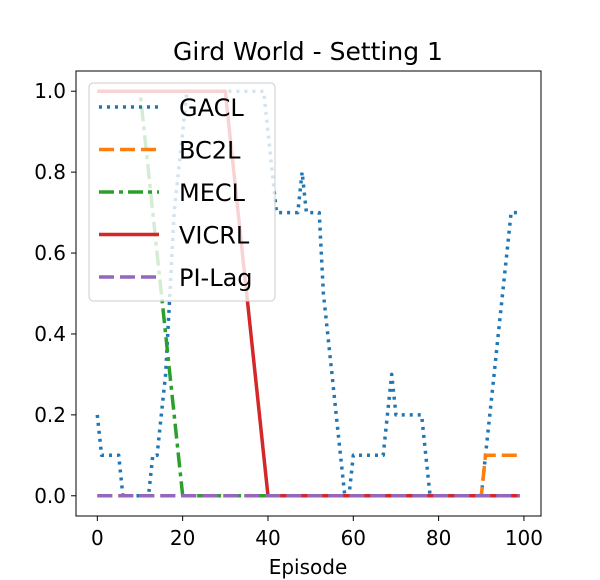 This screenshot has width=600, height=580. What do you see at coordinates (212, 193) in the screenshot?
I see `legend-label-mecl: MECL` at bounding box center [212, 193].